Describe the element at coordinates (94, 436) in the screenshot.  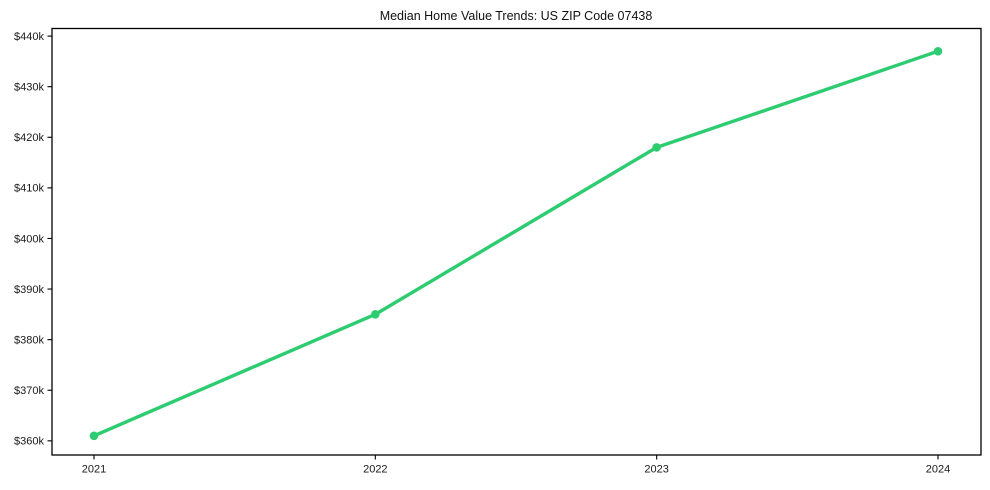
I see `data-point-2021` at that location.